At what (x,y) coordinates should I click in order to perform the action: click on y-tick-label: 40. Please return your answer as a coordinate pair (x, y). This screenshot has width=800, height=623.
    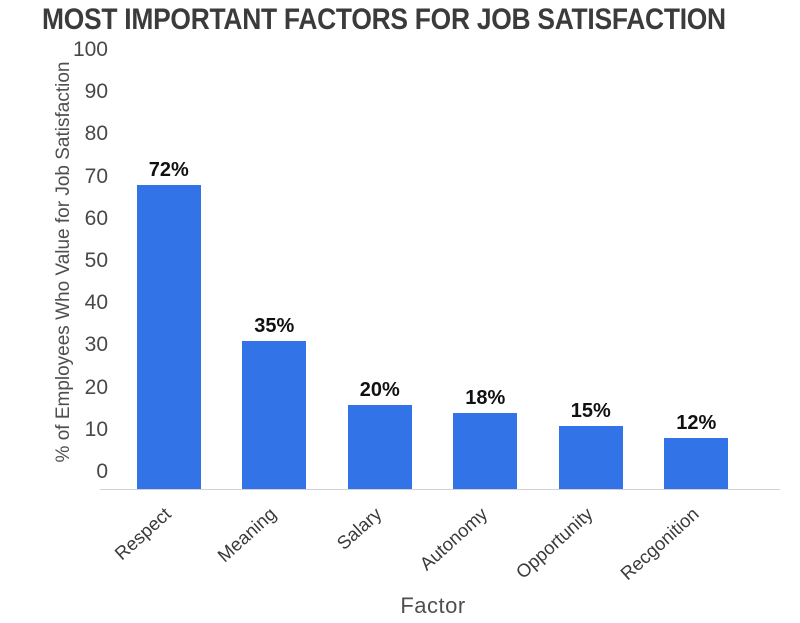
    Looking at the image, I should click on (96, 303).